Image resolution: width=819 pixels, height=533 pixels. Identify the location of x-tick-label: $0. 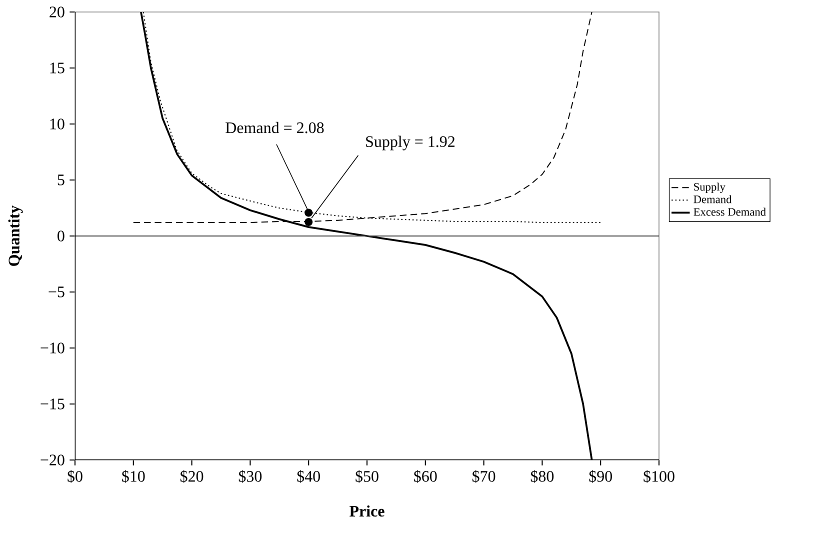
(75, 476).